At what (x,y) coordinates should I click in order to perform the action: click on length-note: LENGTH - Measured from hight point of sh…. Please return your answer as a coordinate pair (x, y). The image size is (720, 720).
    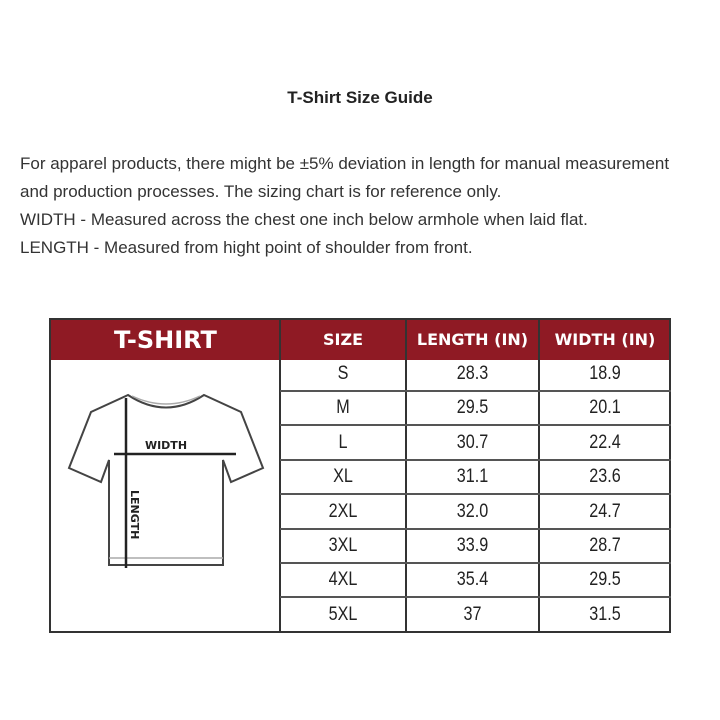
    Looking at the image, I should click on (246, 247).